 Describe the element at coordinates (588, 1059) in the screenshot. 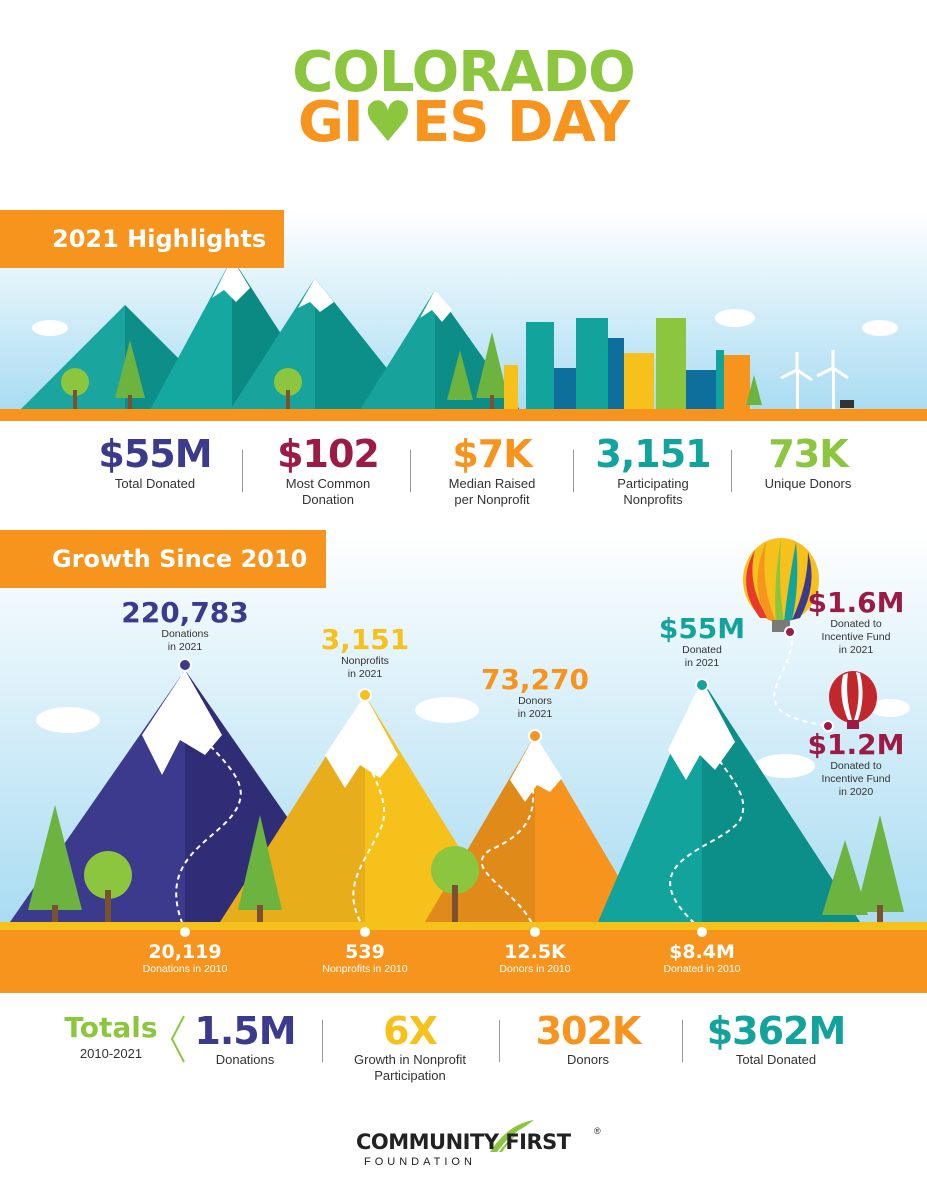

I see `total-label: Donors` at that location.